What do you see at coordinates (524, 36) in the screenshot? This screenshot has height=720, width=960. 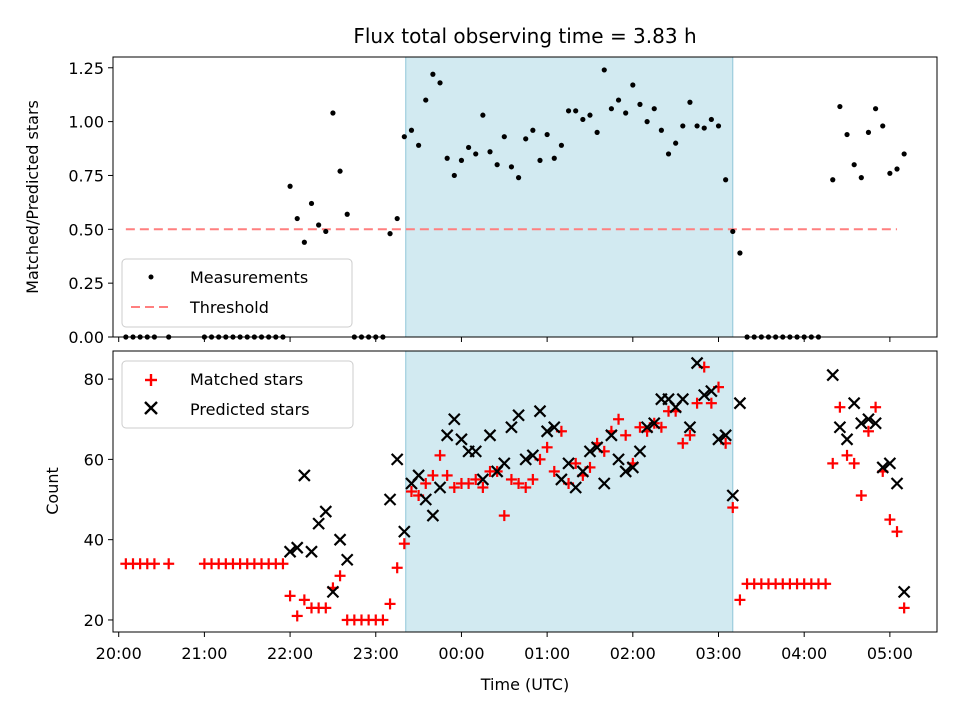 I see `chart-title: Flux total observing time = 3.83 h` at bounding box center [524, 36].